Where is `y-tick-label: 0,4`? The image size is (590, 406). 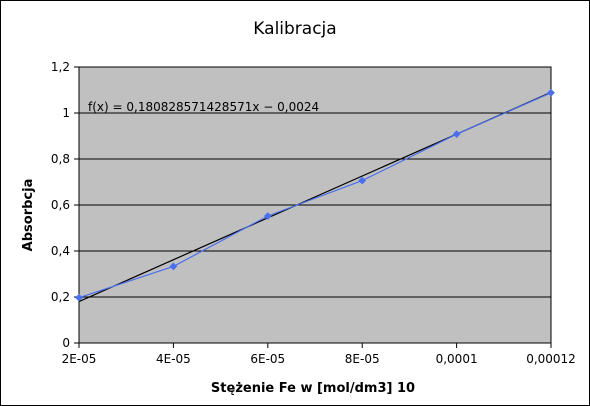
y-tick-label: 0,4 is located at coordinates (60, 251).